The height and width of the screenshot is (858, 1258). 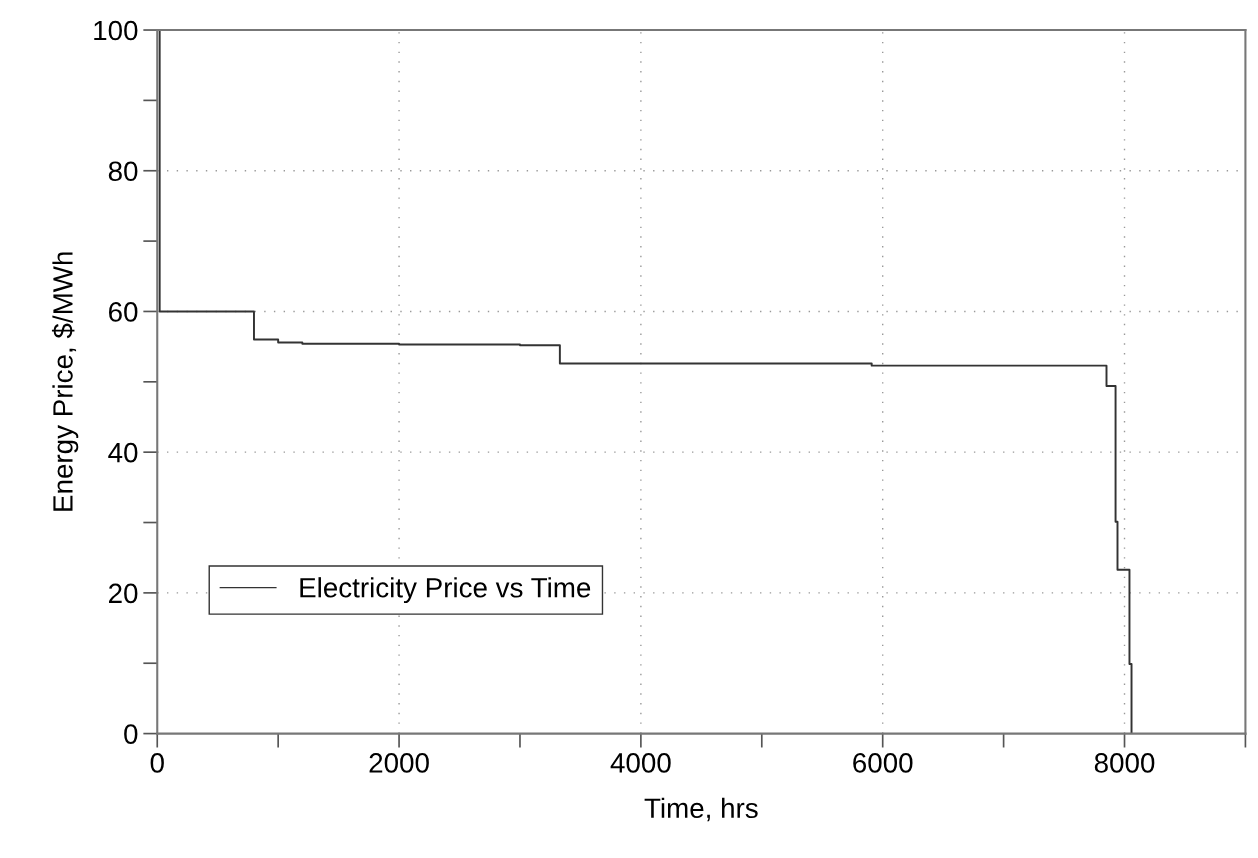 I want to click on x-tick-label: 4000, so click(x=640, y=763).